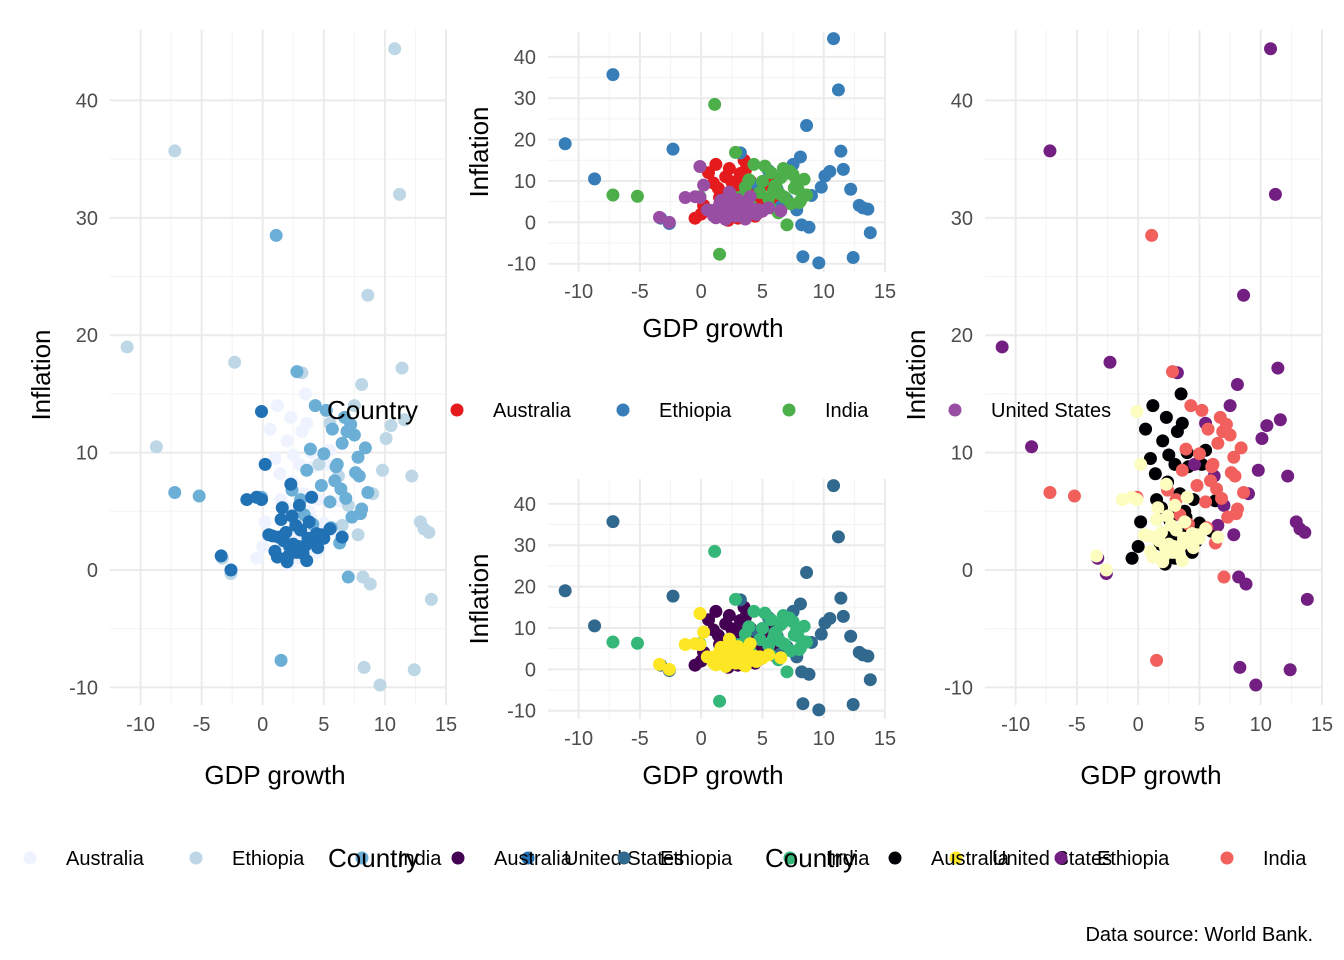 This screenshot has height=960, width=1344. What do you see at coordinates (479, 598) in the screenshot?
I see `y-axis-title: Inflation` at bounding box center [479, 598].